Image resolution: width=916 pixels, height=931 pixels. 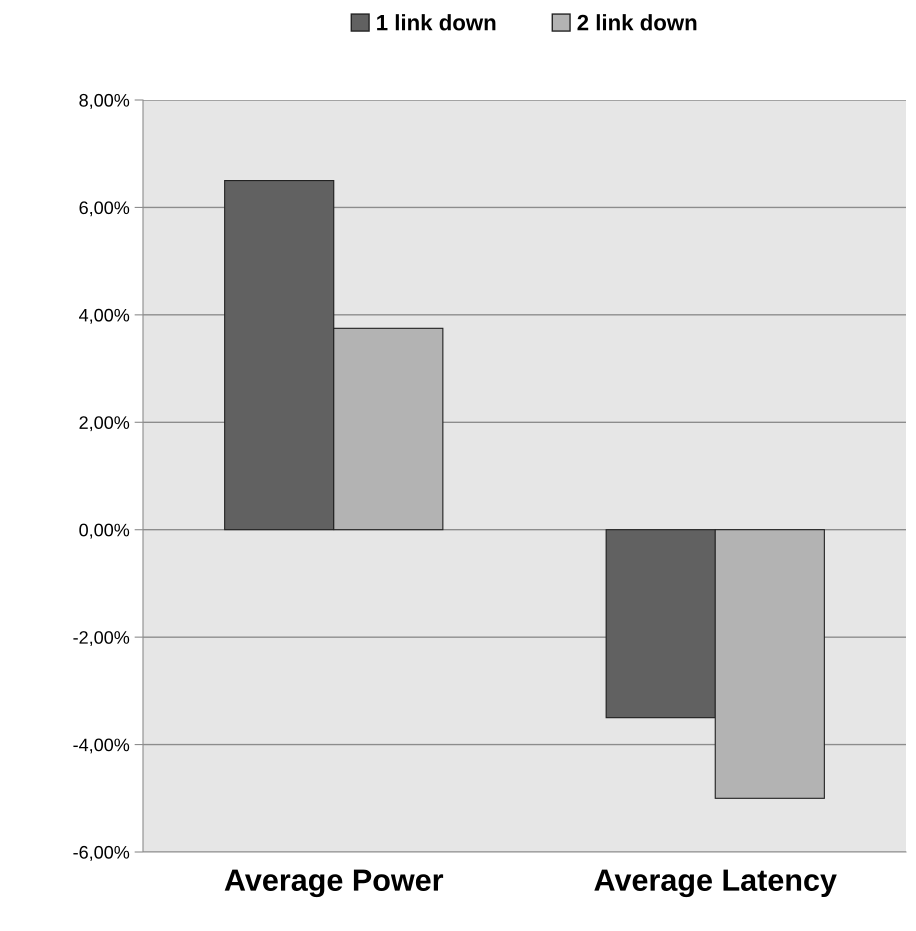 What do you see at coordinates (636, 22) in the screenshot?
I see `legend-label: 2 link down` at bounding box center [636, 22].